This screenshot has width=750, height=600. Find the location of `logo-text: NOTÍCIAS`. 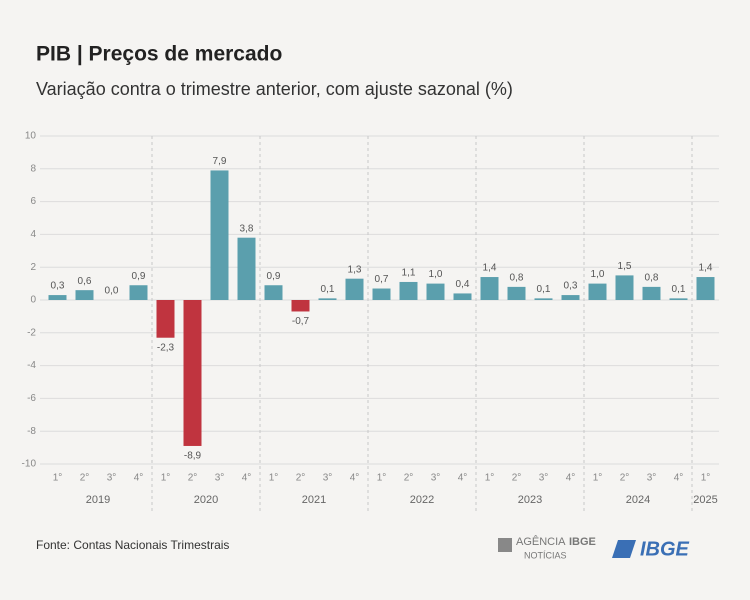

logo-text: NOTÍCIAS is located at coordinates (545, 555).